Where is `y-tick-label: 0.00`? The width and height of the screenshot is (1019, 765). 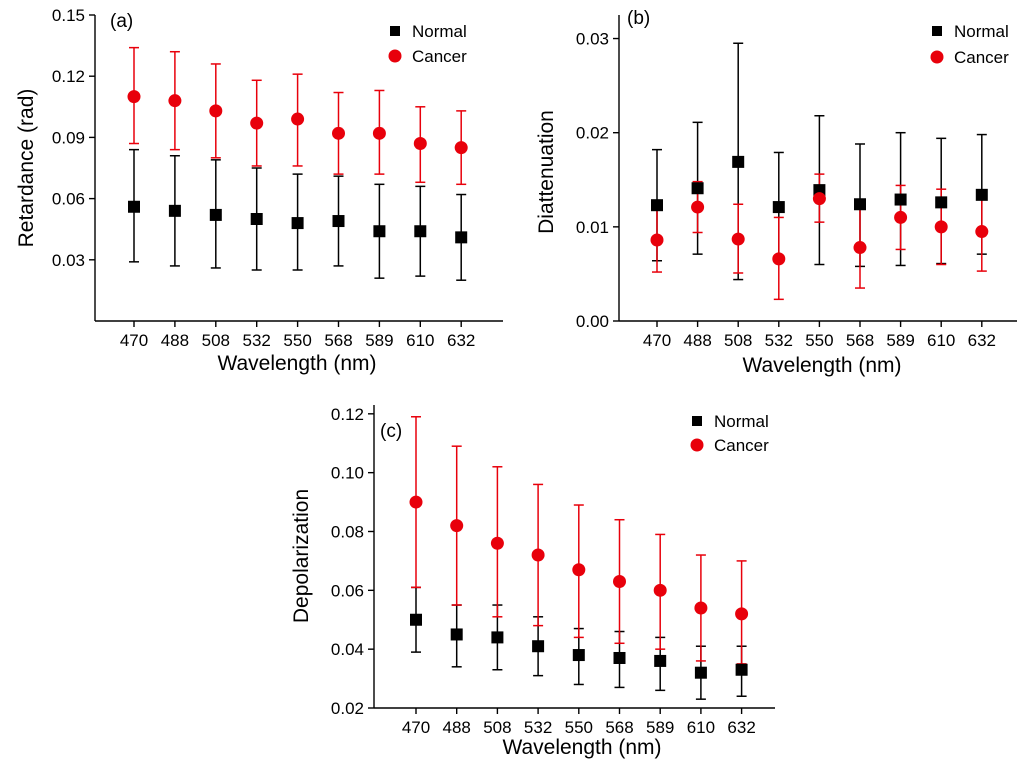 y-tick-label: 0.00 is located at coordinates (592, 321).